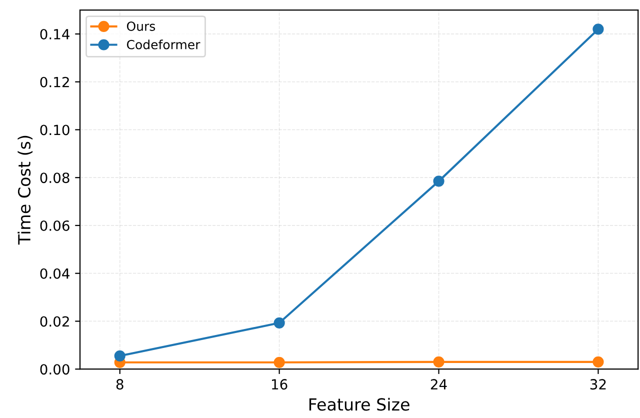  What do you see at coordinates (54, 321) in the screenshot?
I see `y-tick-label: 0.02` at bounding box center [54, 321].